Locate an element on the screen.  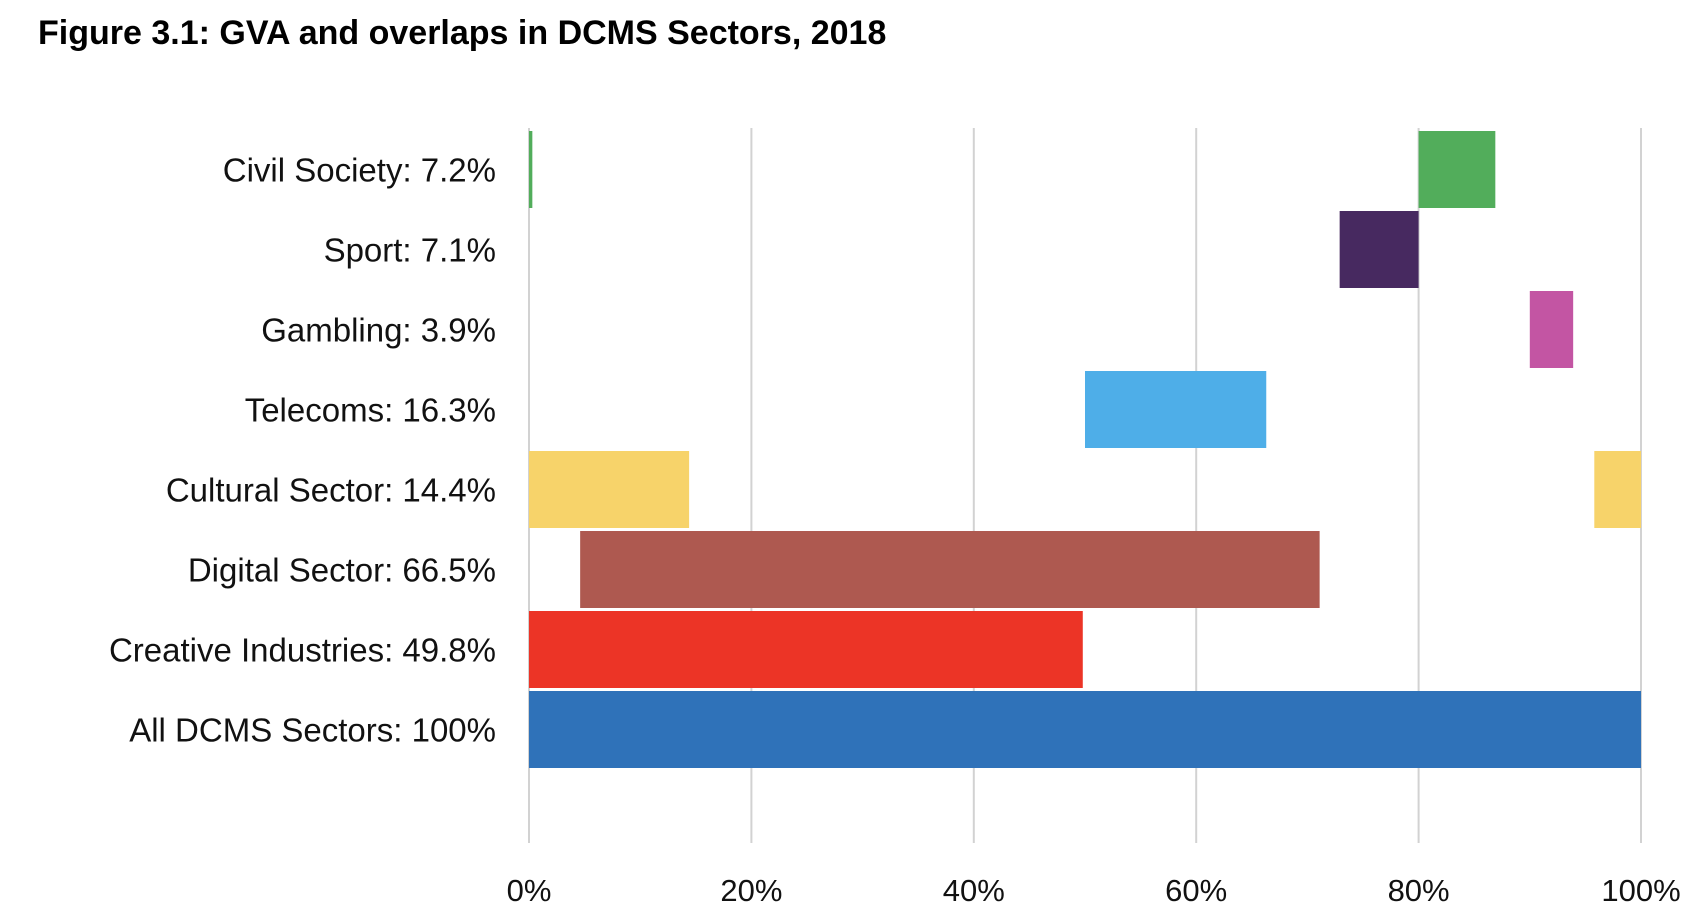
x-tick-label: 60% is located at coordinates (1196, 890).